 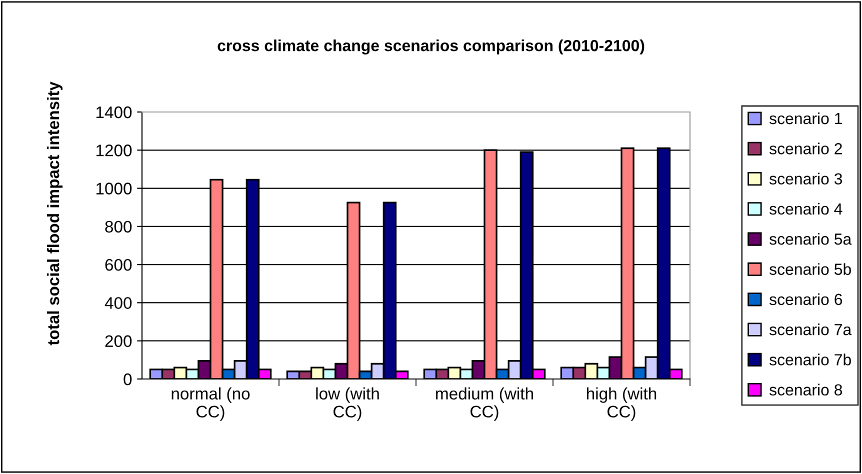 What do you see at coordinates (118, 226) in the screenshot?
I see `y-tick-label: 800` at bounding box center [118, 226].